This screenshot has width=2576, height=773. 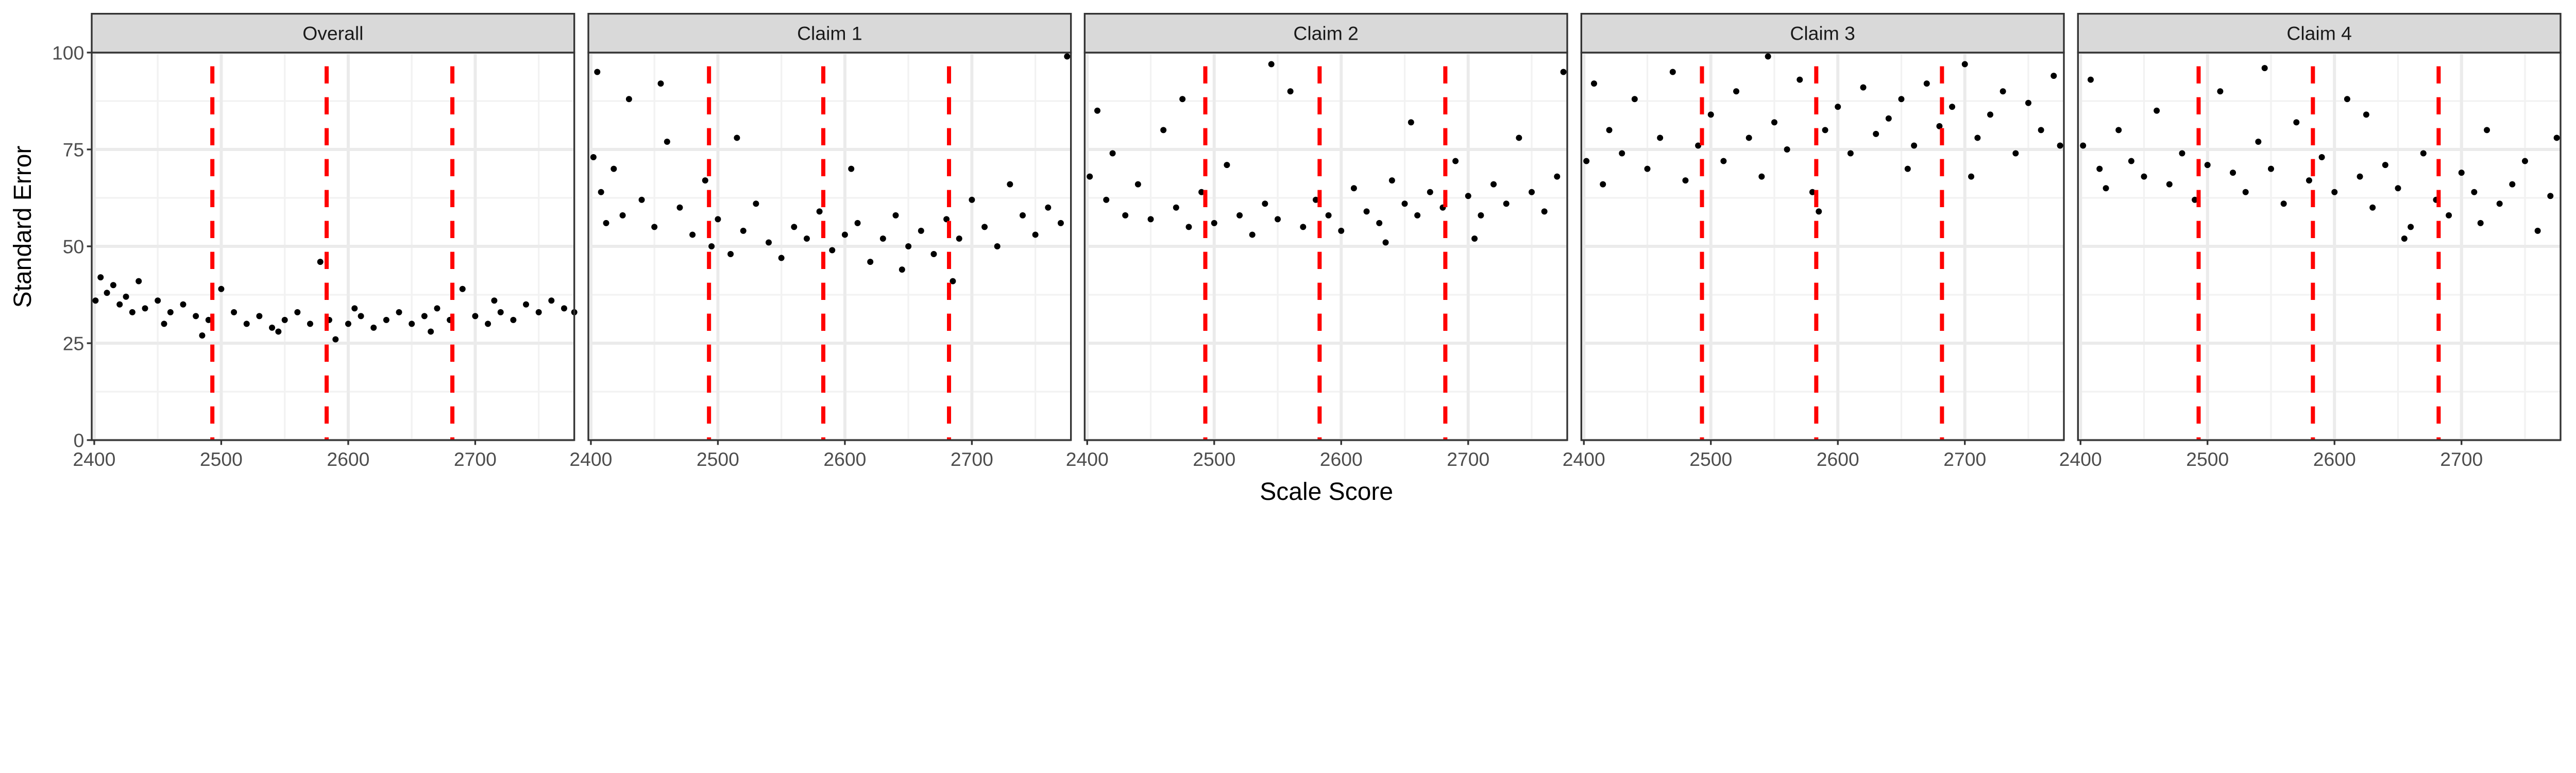 I want to click on panel-0: Overall 2400 2500 2600 2700 0 25 50 75 100, so click(x=315, y=241).